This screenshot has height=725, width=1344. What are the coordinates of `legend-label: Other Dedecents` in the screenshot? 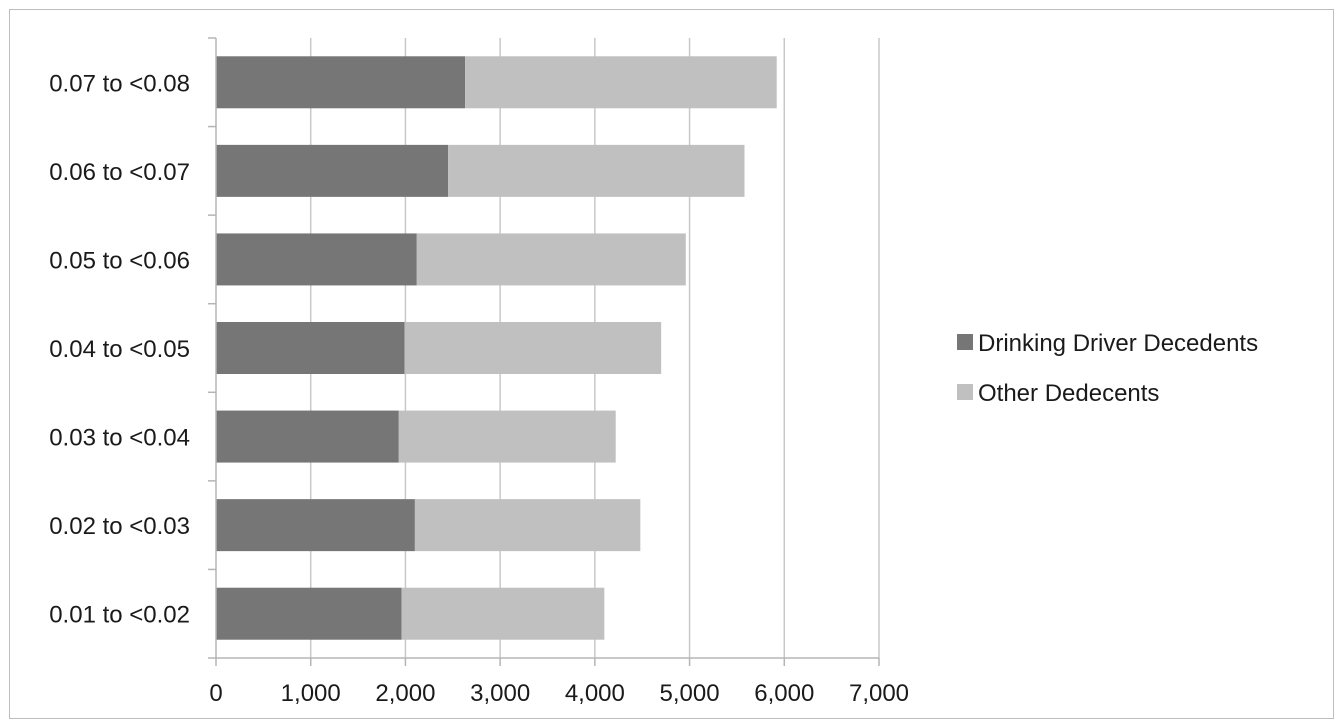 It's located at (1068, 393).